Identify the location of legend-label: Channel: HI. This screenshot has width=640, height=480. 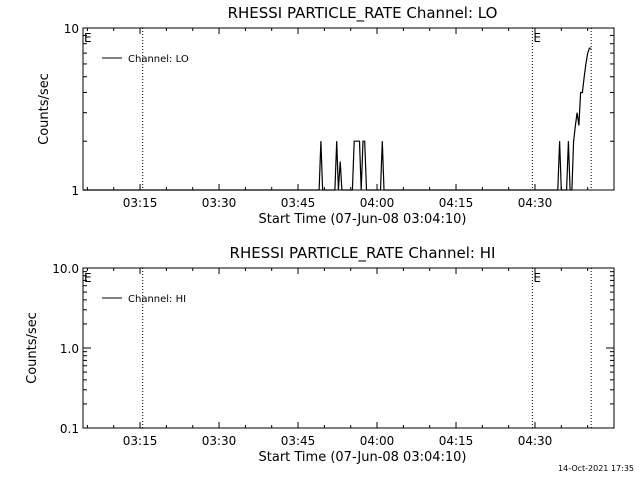
(157, 299).